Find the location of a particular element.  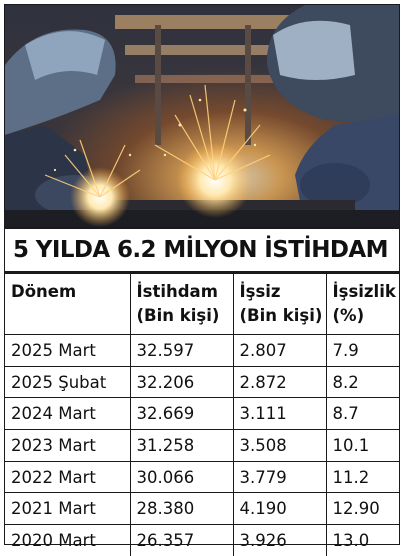

table-row: 2021 Mart 28.380 4.190 12.90 is located at coordinates (202, 509).